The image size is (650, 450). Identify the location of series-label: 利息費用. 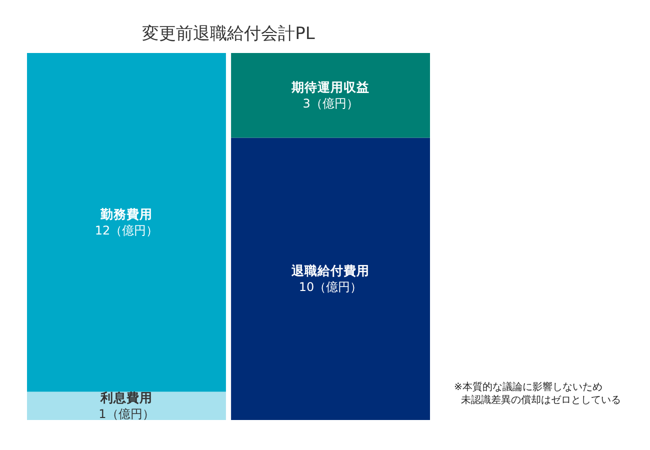
(125, 397).